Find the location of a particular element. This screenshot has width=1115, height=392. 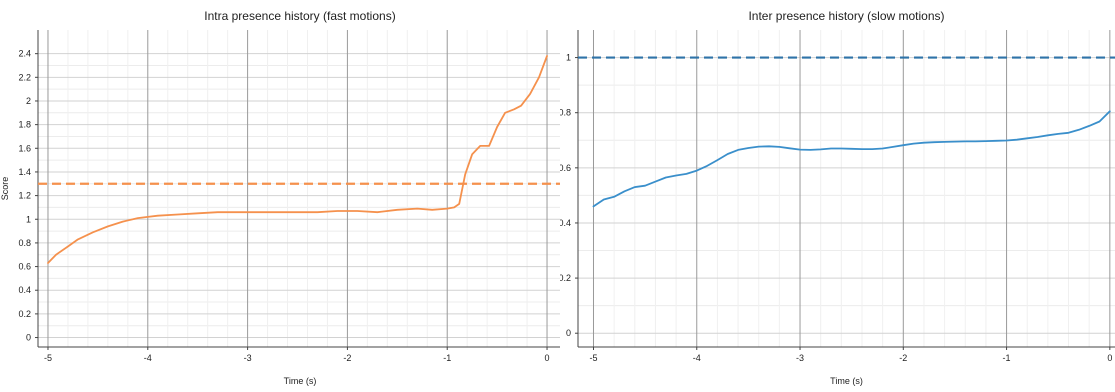

chart-title: Intra presence history (fast motions) is located at coordinates (300, 16).